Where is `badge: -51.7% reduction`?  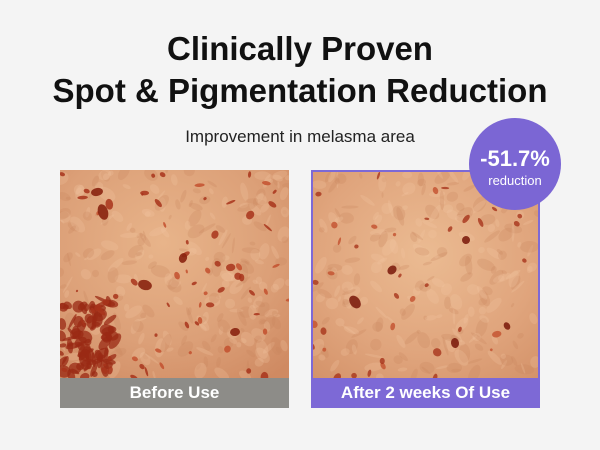 badge: -51.7% reduction is located at coordinates (515, 164).